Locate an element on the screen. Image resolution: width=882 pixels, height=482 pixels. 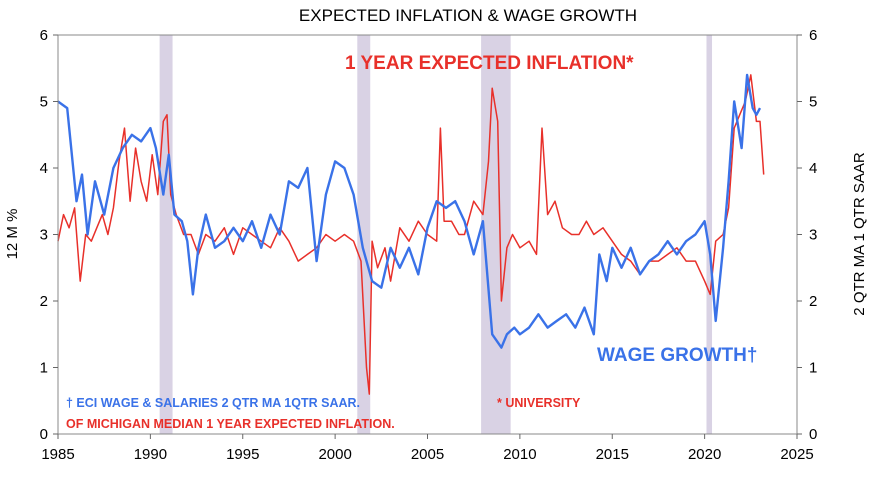
y-axis-right-title: 2 QTR MA 1 QTR SAAR is located at coordinates (859, 234).